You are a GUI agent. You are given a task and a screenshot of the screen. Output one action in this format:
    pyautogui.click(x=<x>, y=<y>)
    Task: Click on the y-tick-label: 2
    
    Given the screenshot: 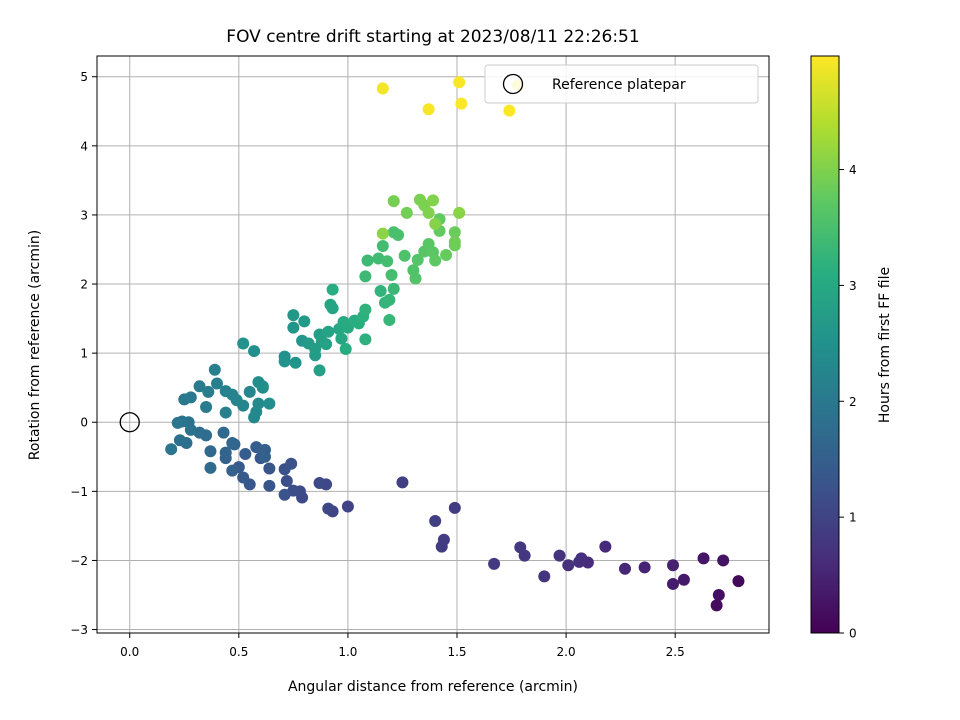 What is the action you would take?
    pyautogui.click(x=84, y=285)
    